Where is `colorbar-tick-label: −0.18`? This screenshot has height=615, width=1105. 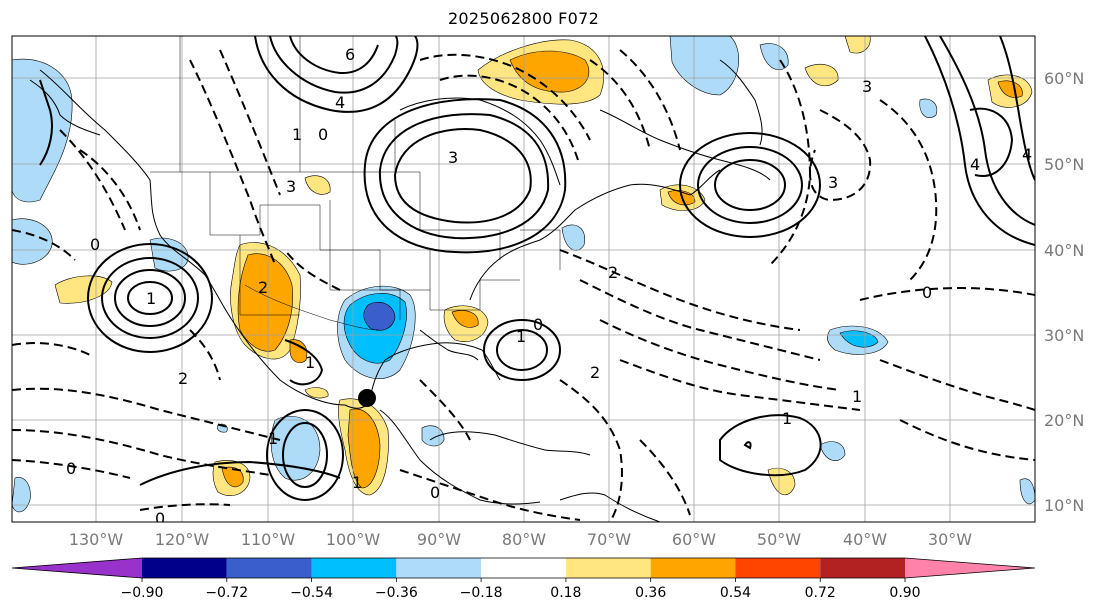
colorbar-tick-label: −0.18 is located at coordinates (481, 593).